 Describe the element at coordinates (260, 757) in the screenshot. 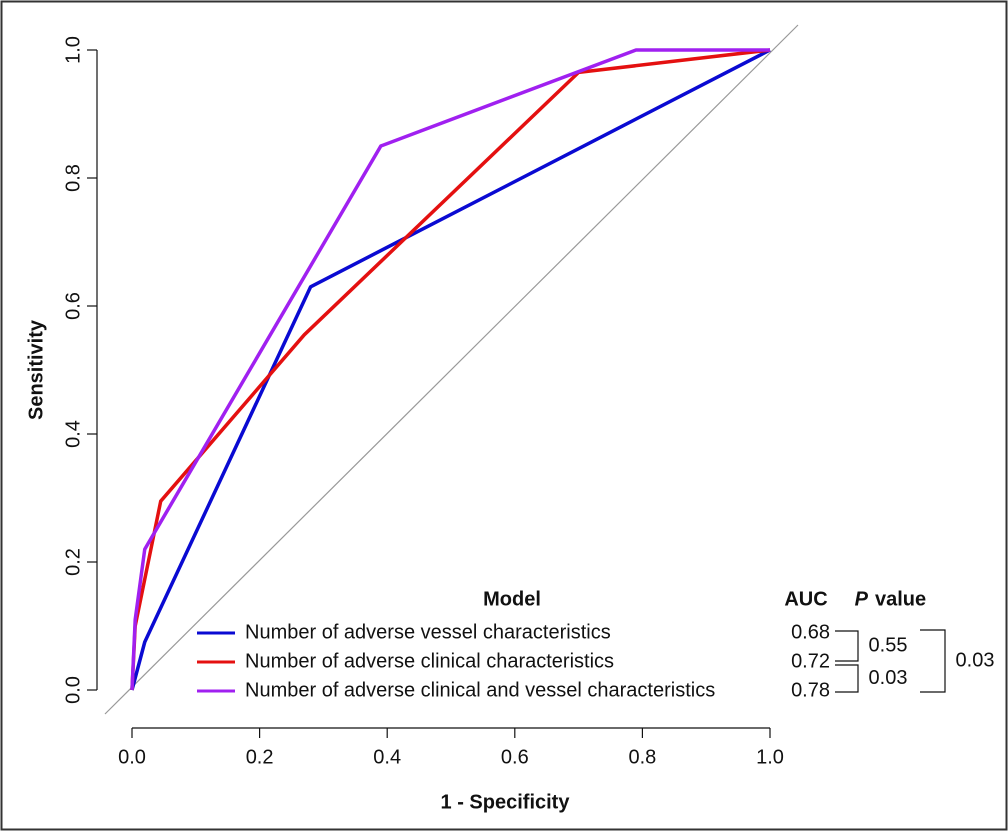

I see `x-tick-label: 0.2` at that location.